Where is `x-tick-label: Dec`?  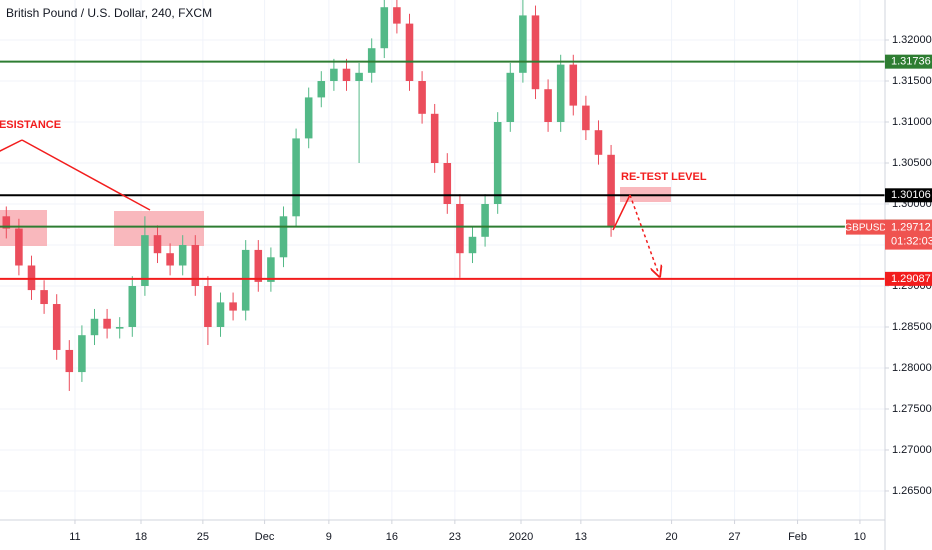 x-tick-label: Dec is located at coordinates (265, 537).